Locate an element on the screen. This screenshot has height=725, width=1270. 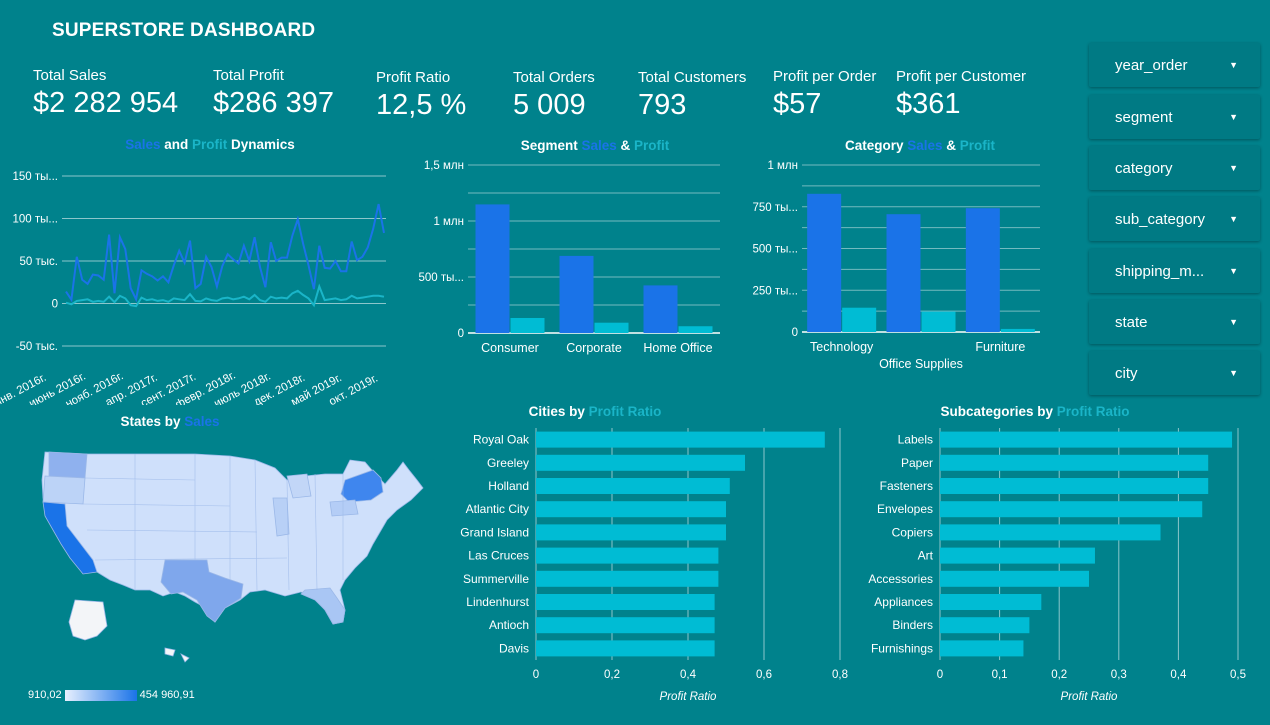
cities-chart-title: Cities by Profit Ratio is located at coordinates (595, 411).